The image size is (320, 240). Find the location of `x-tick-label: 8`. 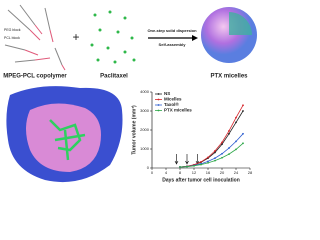

x-tick-label: 8 is located at coordinates (180, 172).